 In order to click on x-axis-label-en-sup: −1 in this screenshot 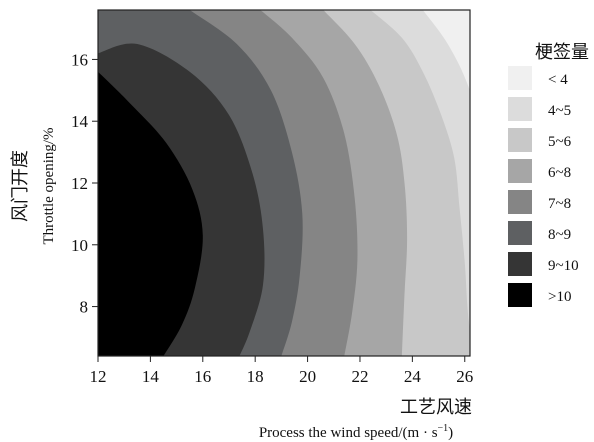, I will do `click(443, 428)`.